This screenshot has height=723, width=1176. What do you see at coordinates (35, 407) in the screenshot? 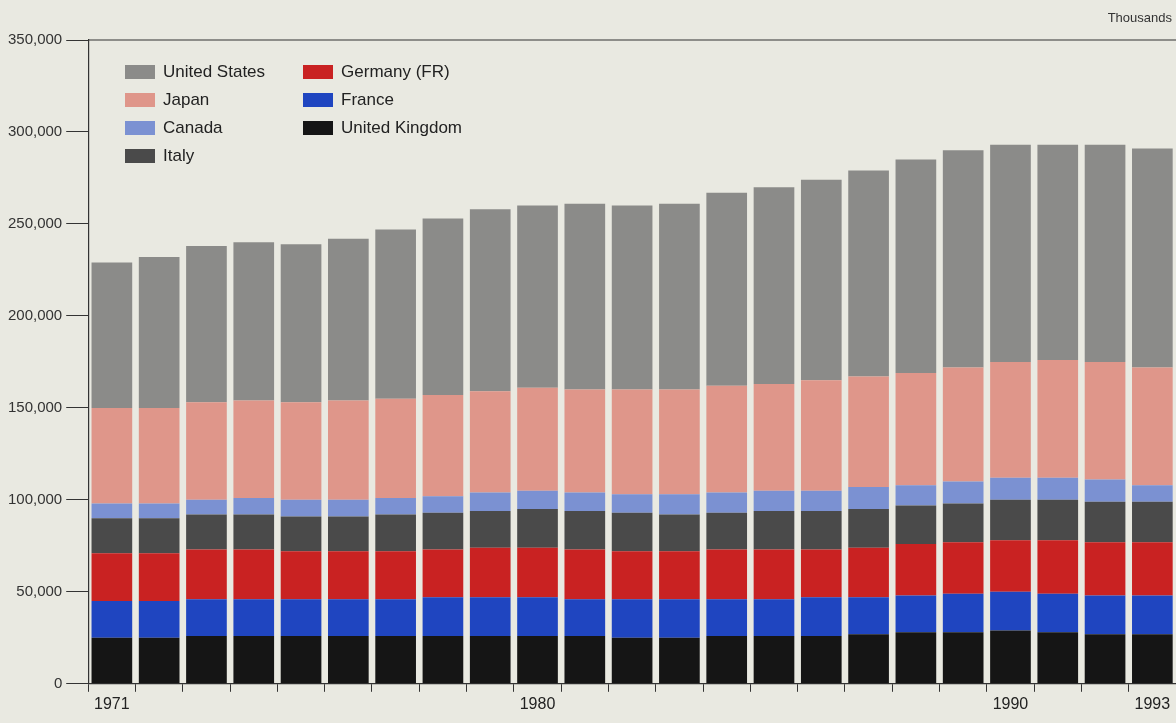
I see `y-tick-label: 150,000` at bounding box center [35, 407].